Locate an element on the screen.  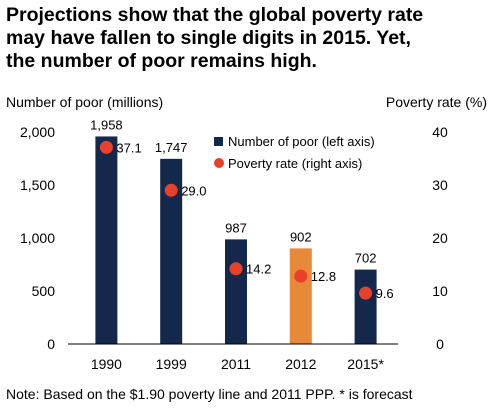
chart-title-line-3: the number of poor remains high. is located at coordinates (161, 61).